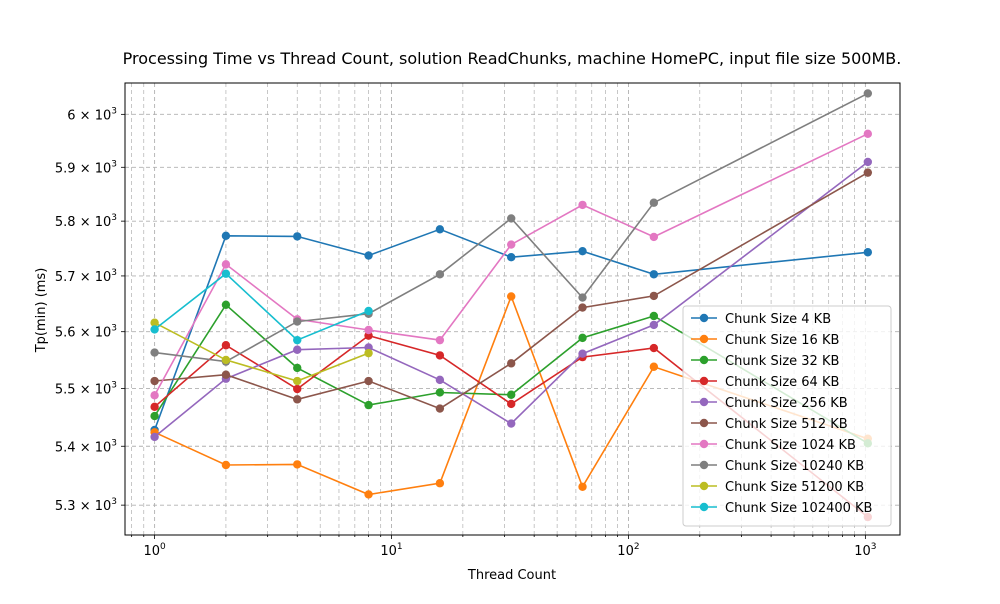 This screenshot has width=1000, height=604. I want to click on y-axis-label: Tp(min) (ms), so click(41, 311).